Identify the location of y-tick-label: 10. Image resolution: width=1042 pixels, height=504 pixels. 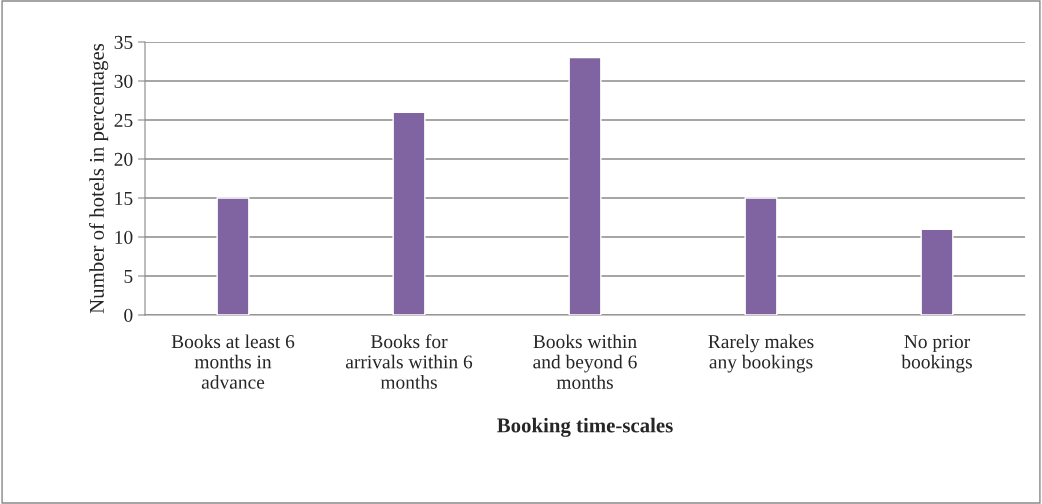
(124, 237).